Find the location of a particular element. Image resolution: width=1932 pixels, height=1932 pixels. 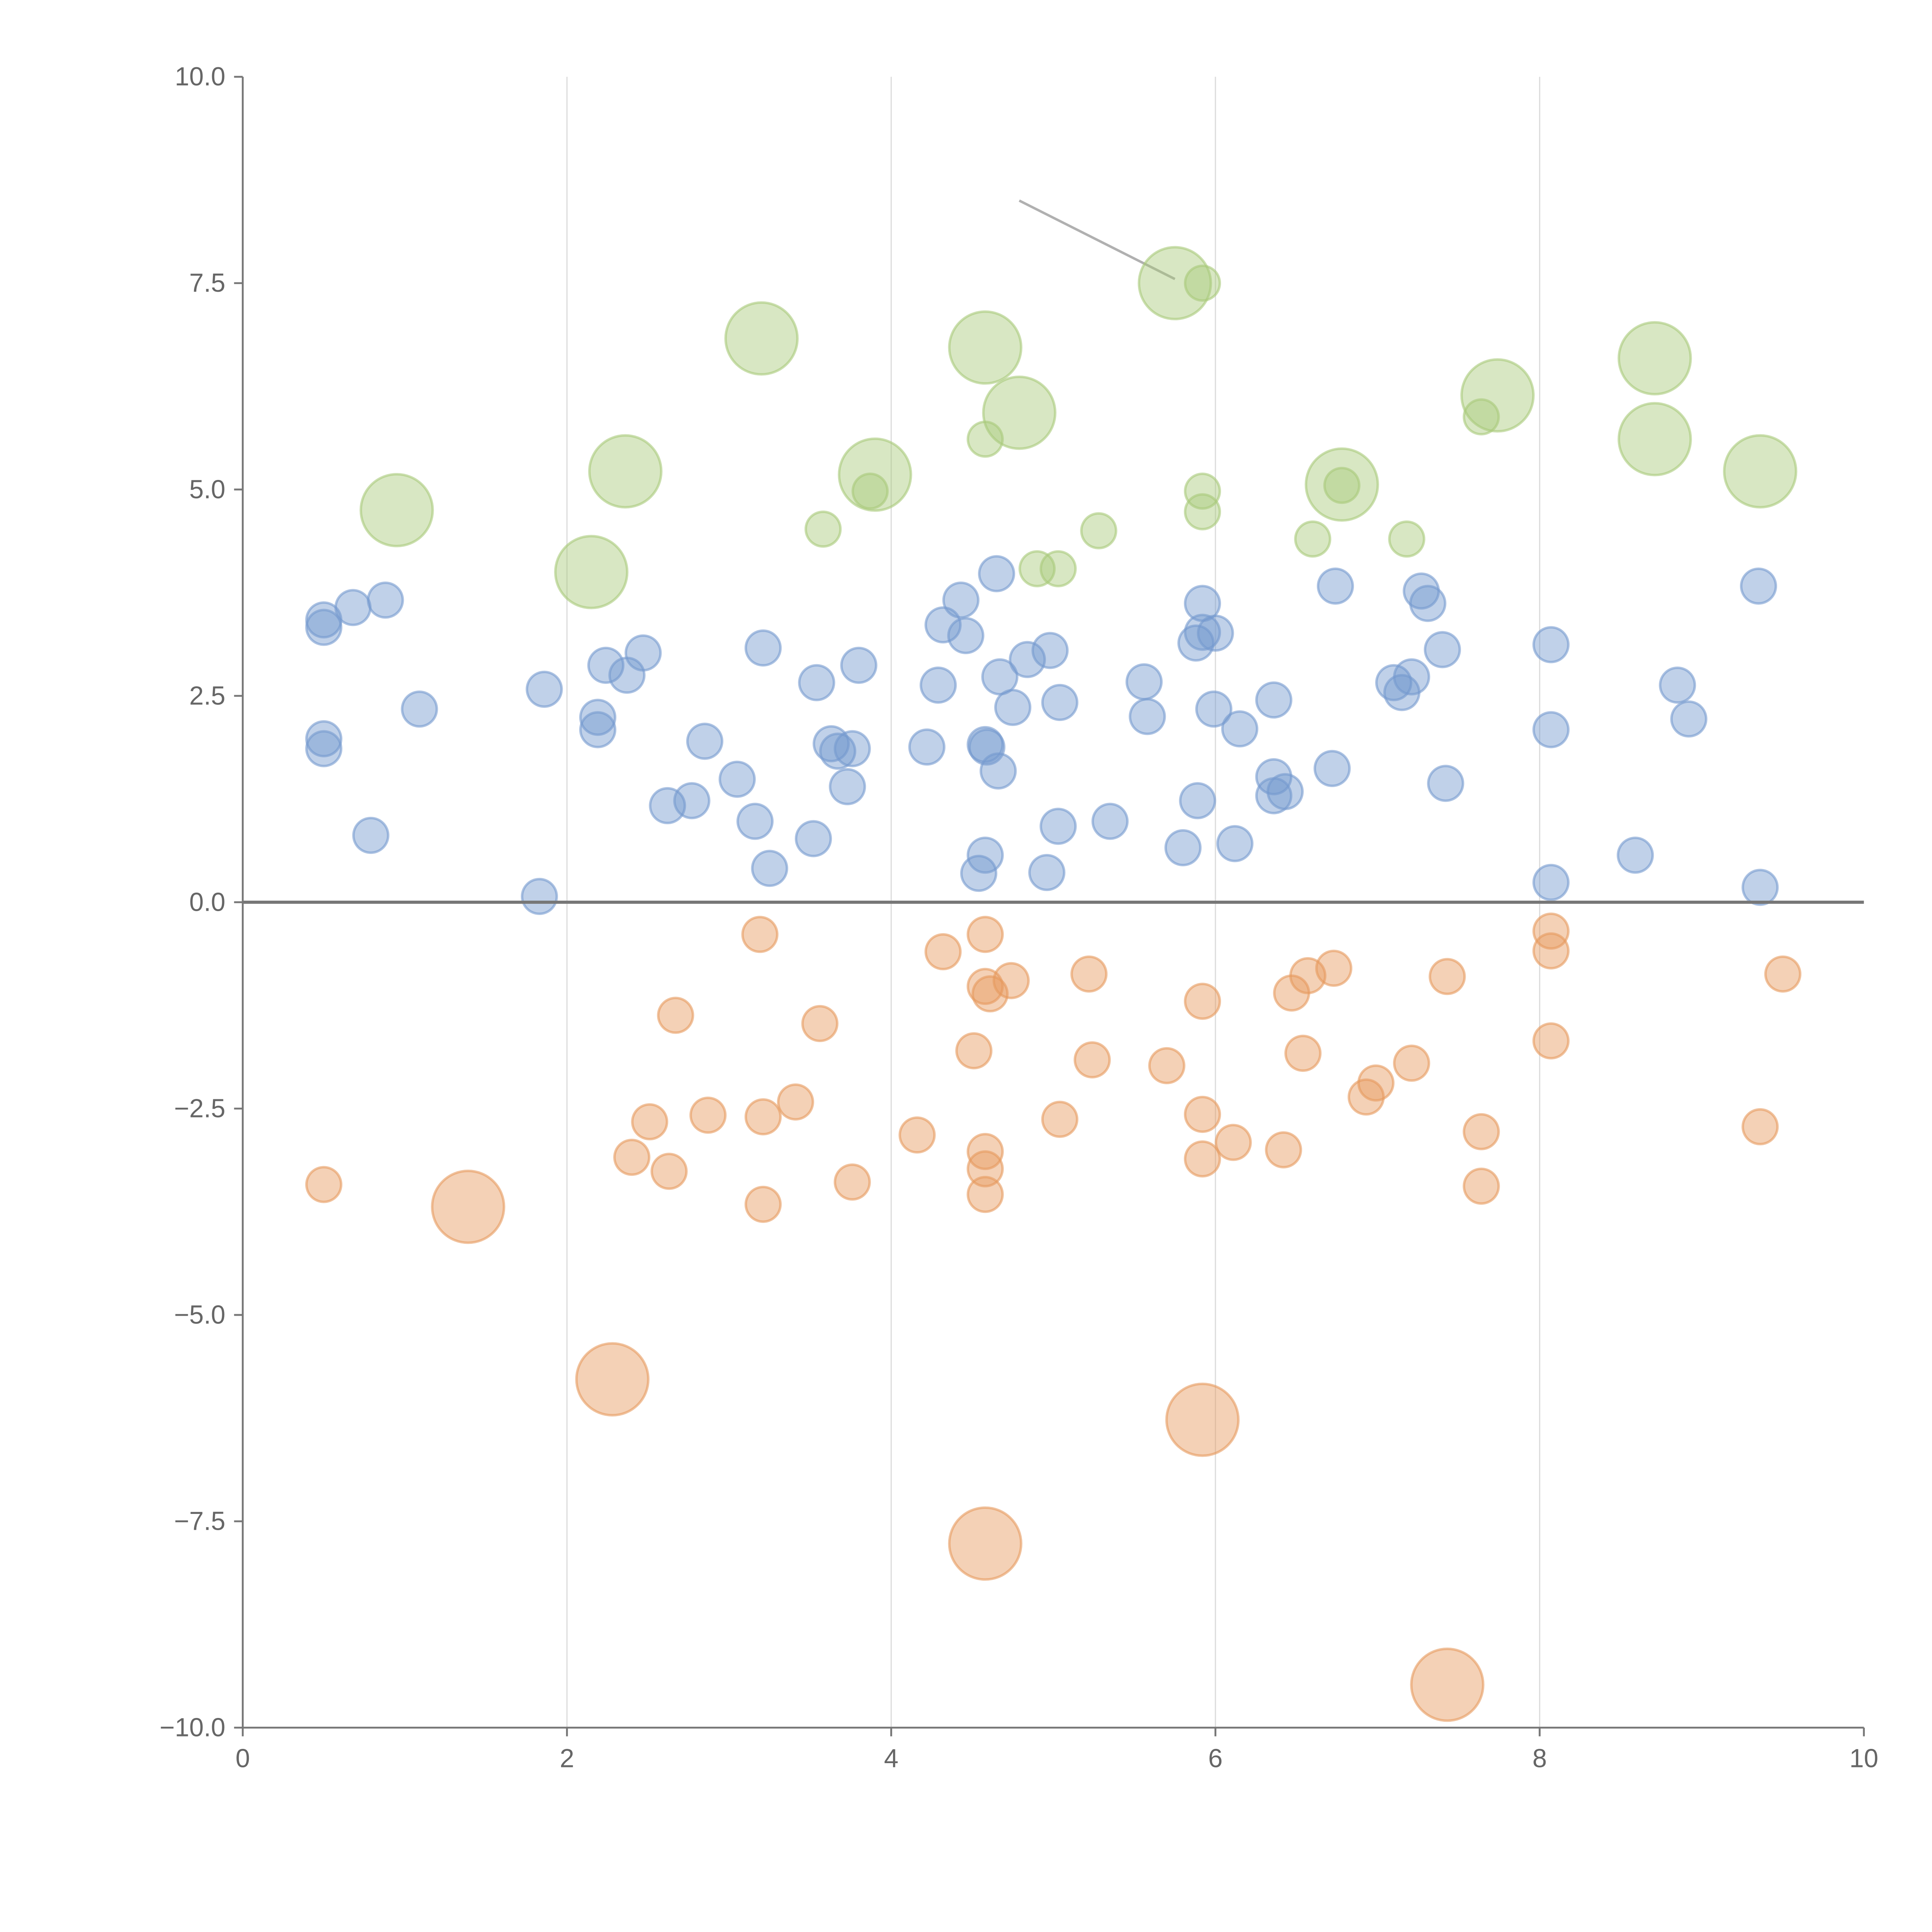

series-blue is located at coordinates (1042, 735).